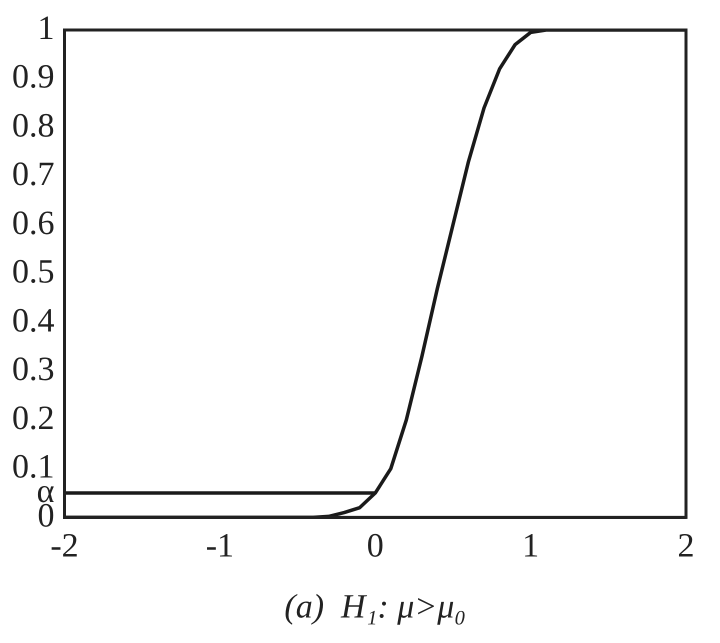 The height and width of the screenshot is (643, 720). Describe the element at coordinates (375, 546) in the screenshot. I see `x-tick-label: 0` at that location.